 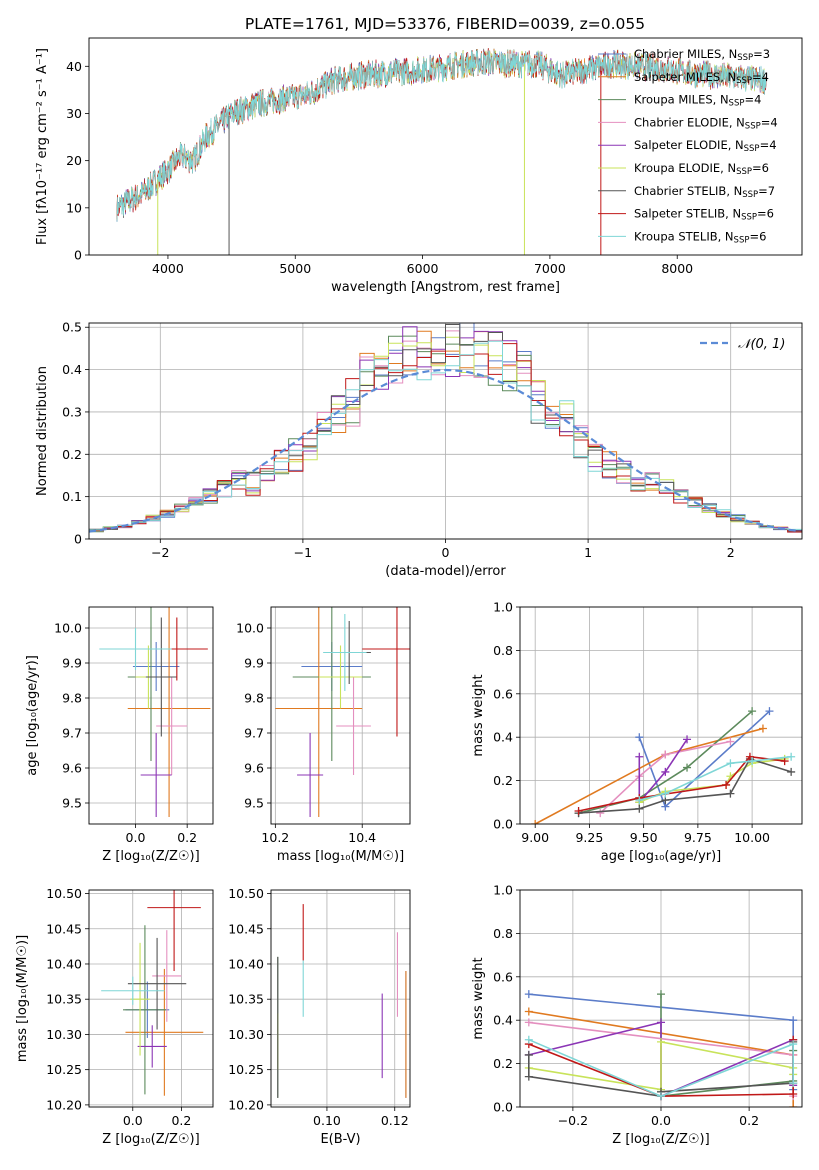 What do you see at coordinates (362, 837) in the screenshot?
I see `tick-label-x: 10.4` at bounding box center [362, 837].